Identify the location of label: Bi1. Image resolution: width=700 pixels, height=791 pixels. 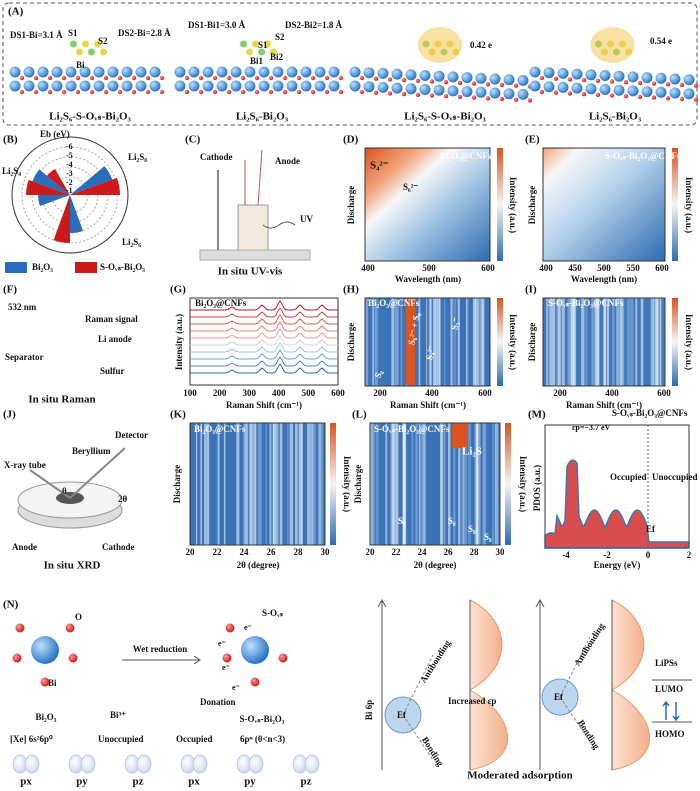
(257, 61).